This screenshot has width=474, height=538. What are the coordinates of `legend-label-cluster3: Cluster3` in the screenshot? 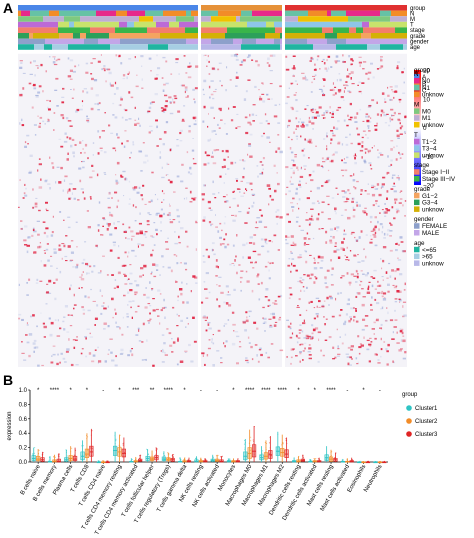 It's located at (426, 435).